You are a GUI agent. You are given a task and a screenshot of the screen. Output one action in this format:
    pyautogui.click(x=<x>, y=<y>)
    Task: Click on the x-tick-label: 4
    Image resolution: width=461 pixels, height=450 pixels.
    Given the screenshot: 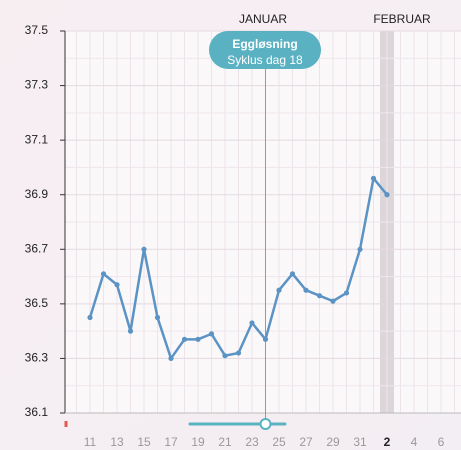 What is the action you would take?
    pyautogui.click(x=414, y=442)
    